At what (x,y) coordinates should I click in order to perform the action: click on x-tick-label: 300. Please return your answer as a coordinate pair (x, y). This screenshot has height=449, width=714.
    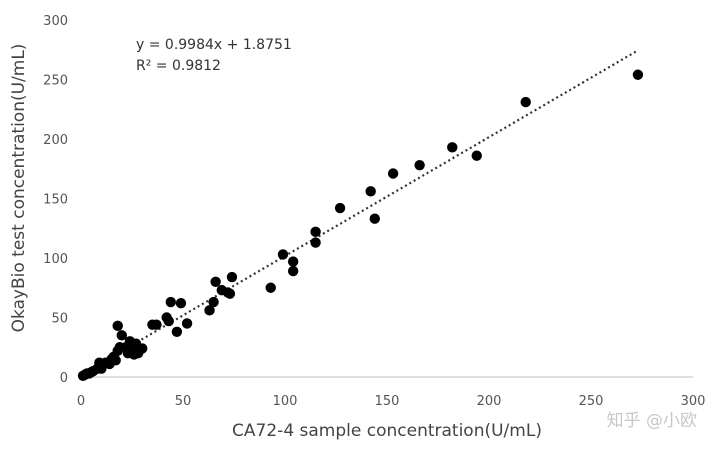
    Looking at the image, I should click on (693, 401).